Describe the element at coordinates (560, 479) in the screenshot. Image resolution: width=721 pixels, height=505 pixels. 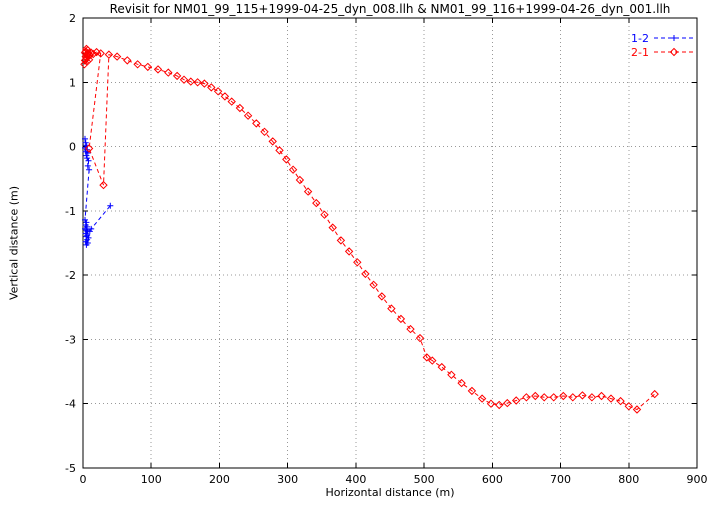
I see `x-tick-label: 700` at that location.